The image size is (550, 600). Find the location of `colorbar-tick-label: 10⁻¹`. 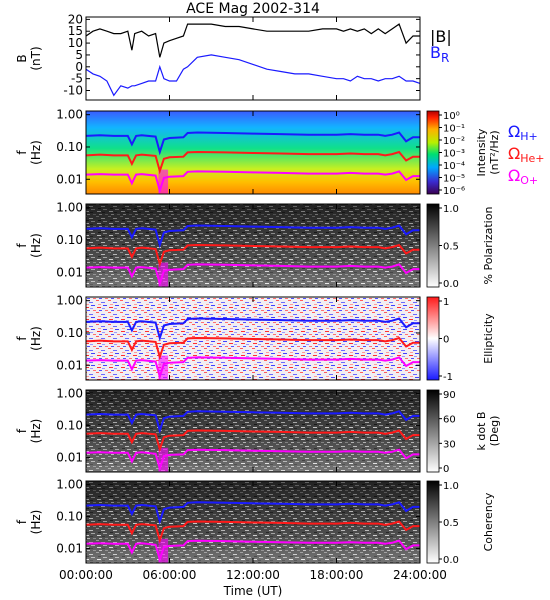

colorbar-tick-label: 10⁻¹ is located at coordinates (454, 129).